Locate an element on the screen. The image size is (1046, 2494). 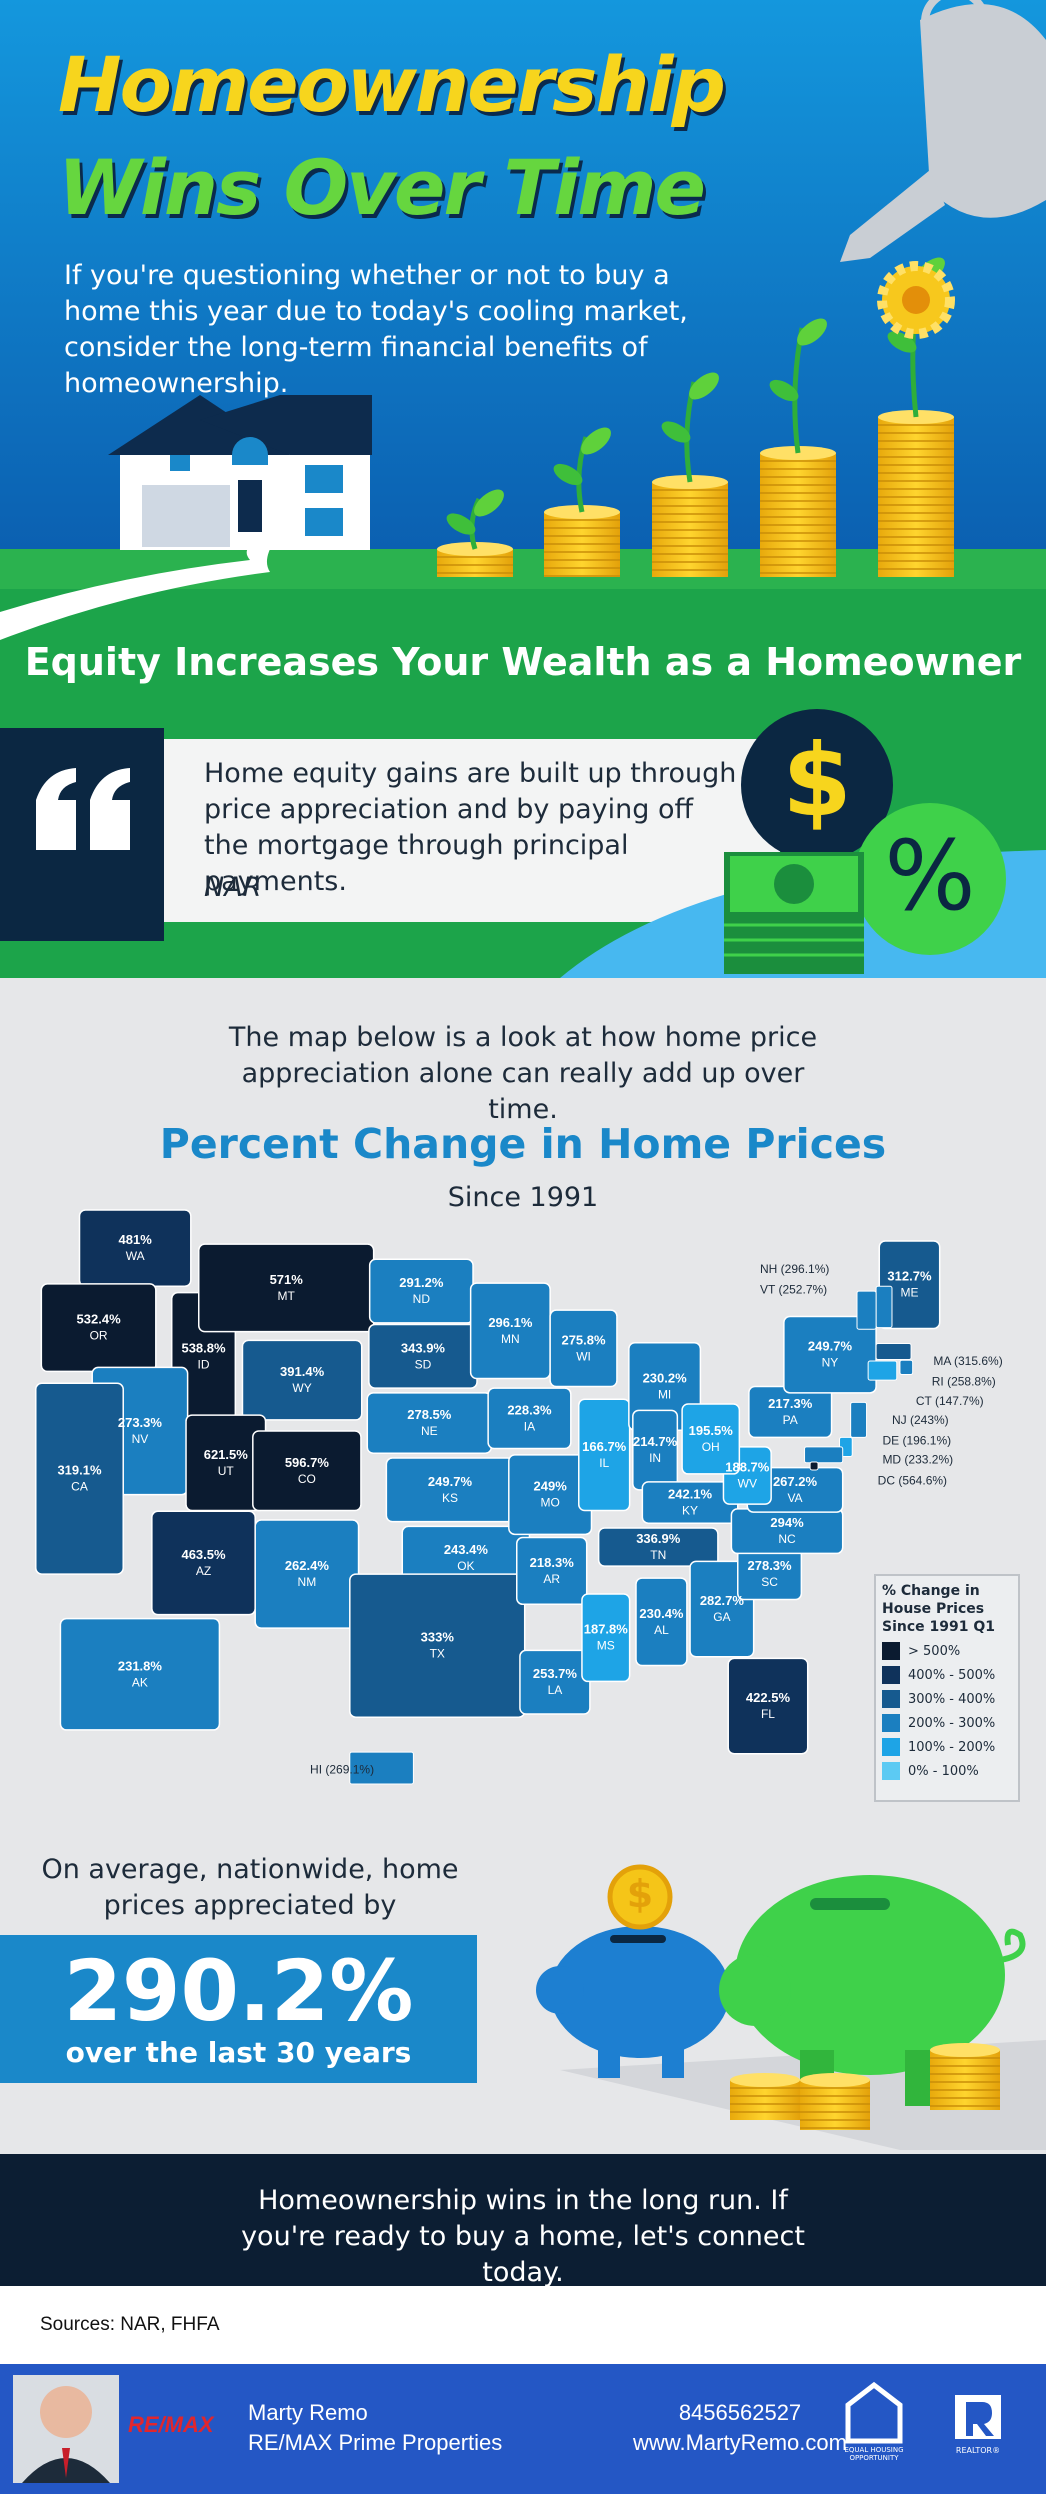
flower-center is located at coordinates (916, 300).